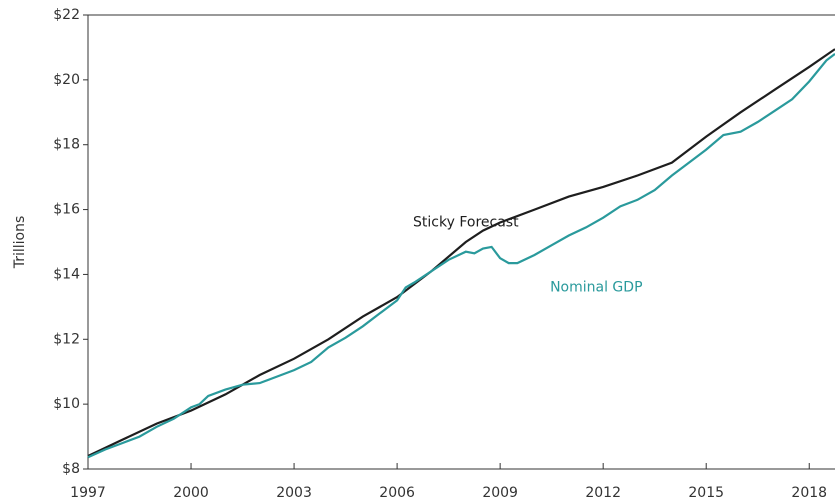 The height and width of the screenshot is (504, 835). I want to click on y-tick-label: $14, so click(66, 274).